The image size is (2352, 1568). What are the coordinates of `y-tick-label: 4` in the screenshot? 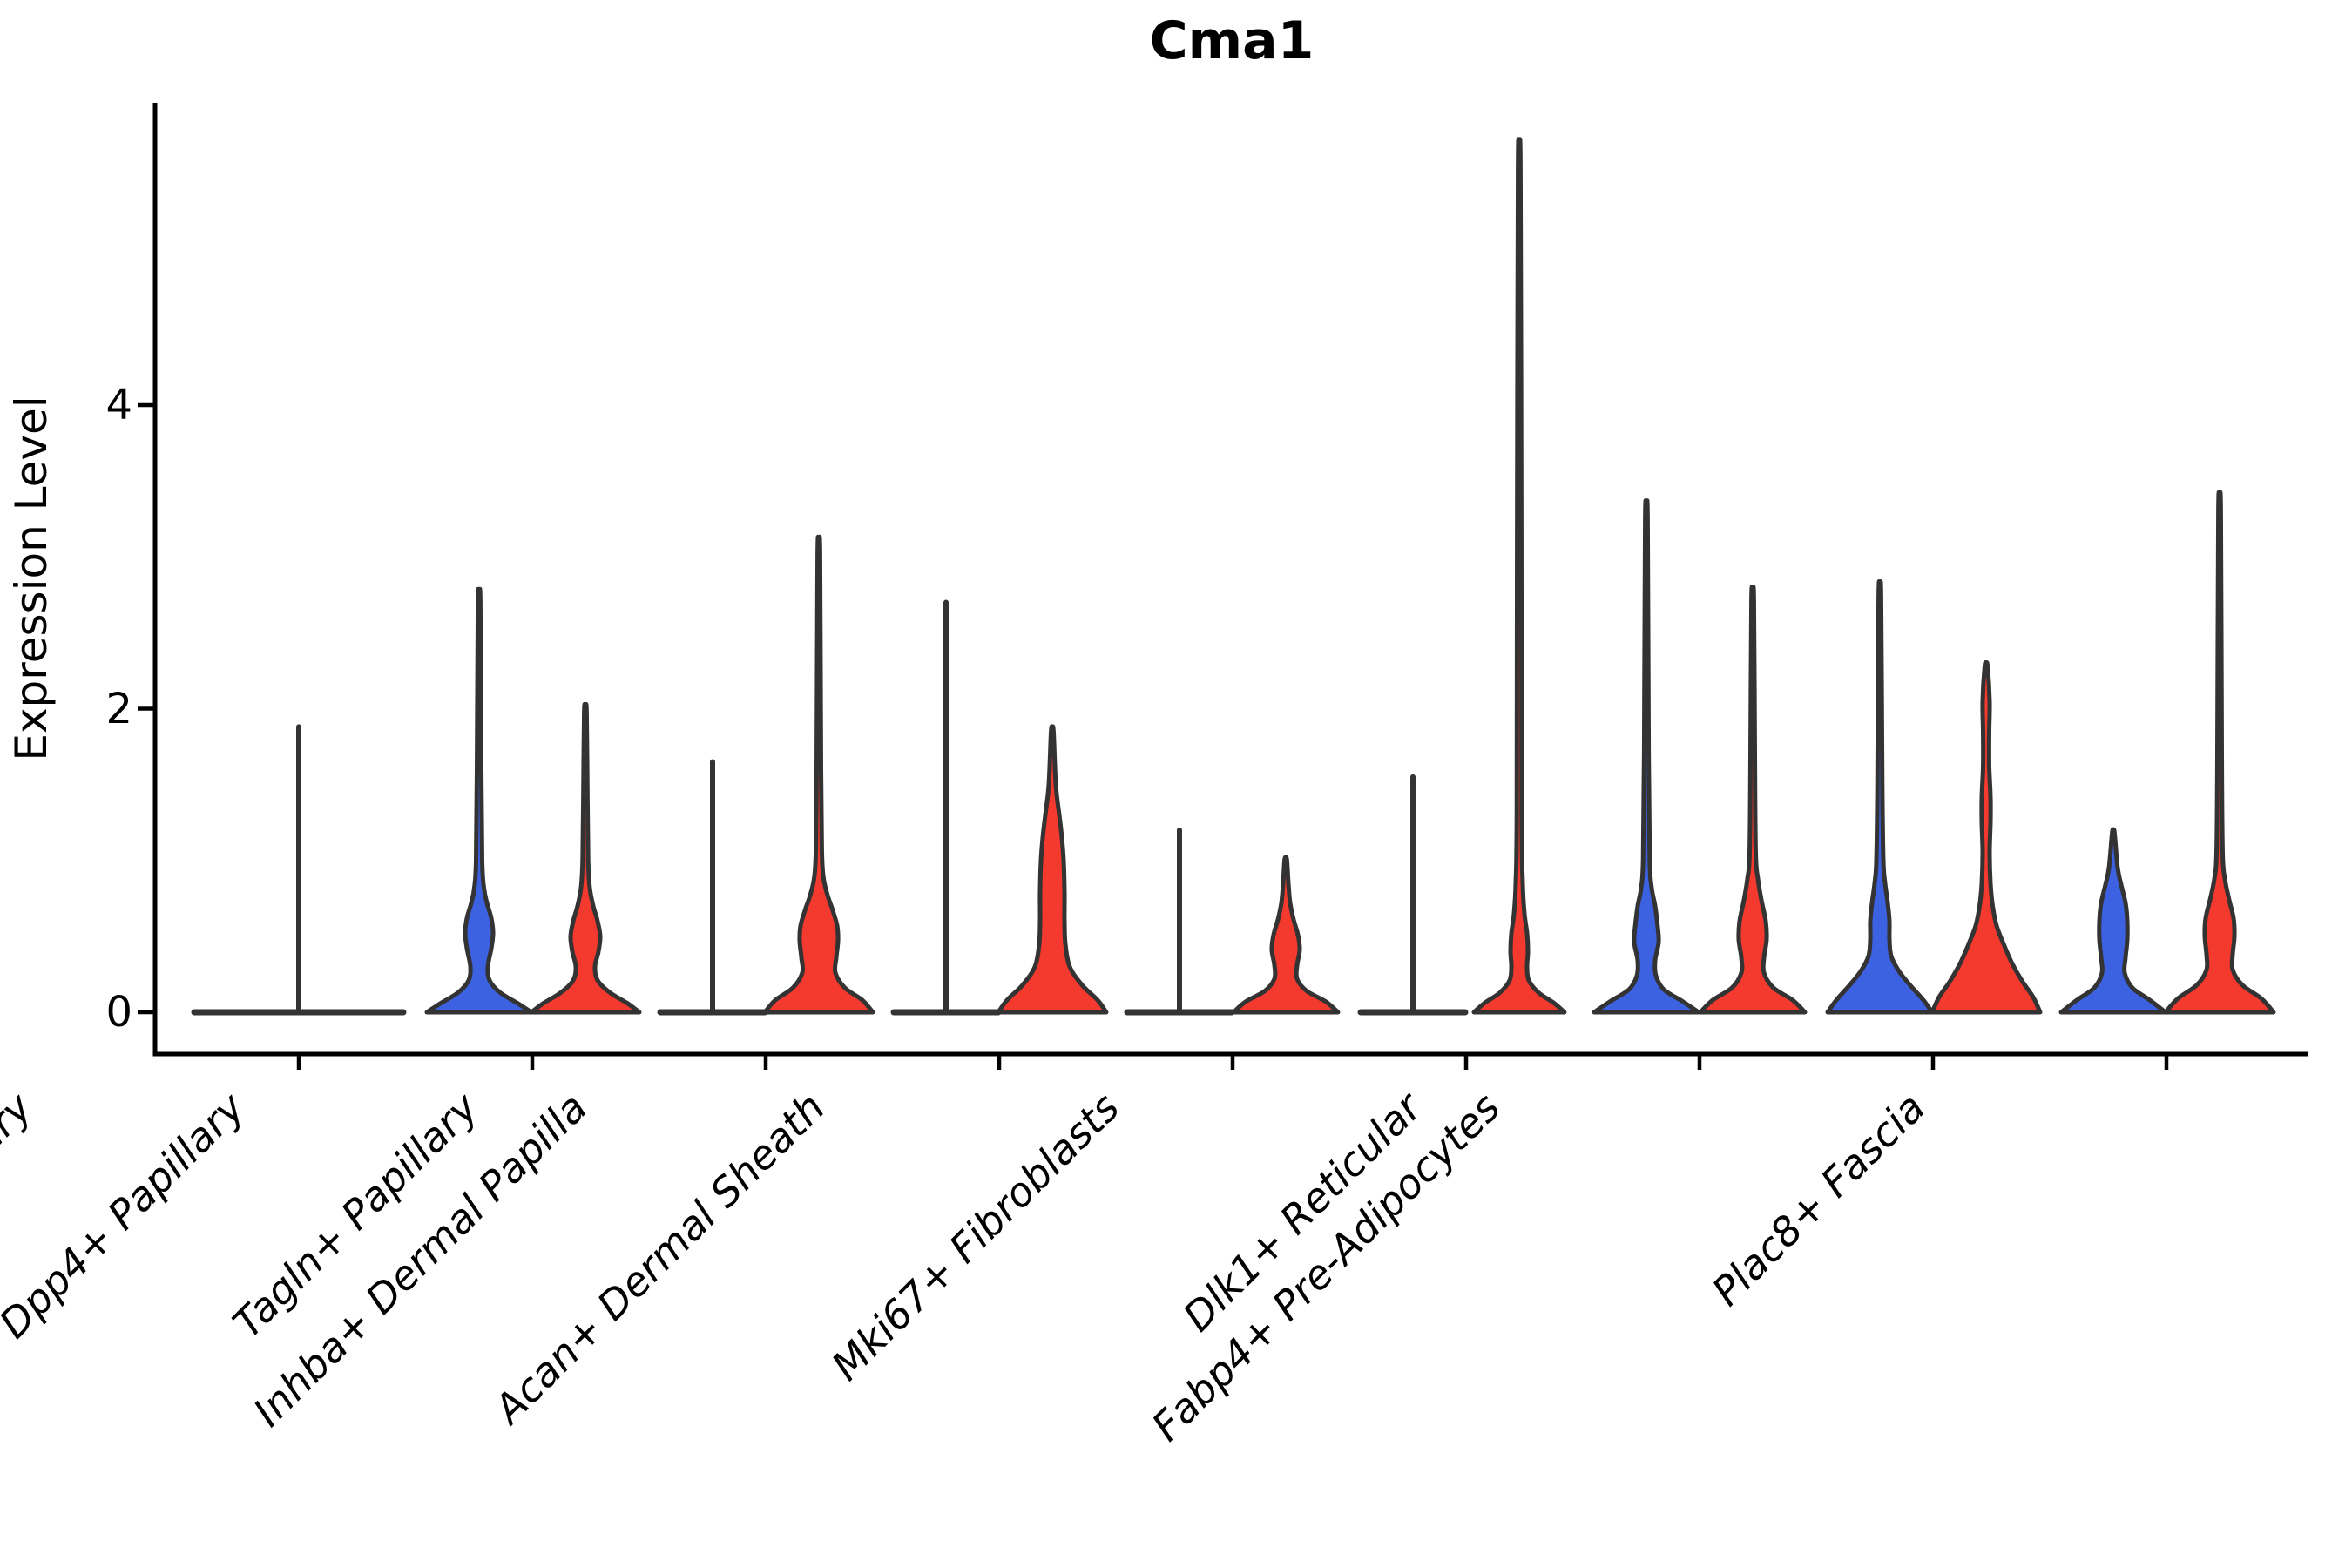 It's located at (119, 405).